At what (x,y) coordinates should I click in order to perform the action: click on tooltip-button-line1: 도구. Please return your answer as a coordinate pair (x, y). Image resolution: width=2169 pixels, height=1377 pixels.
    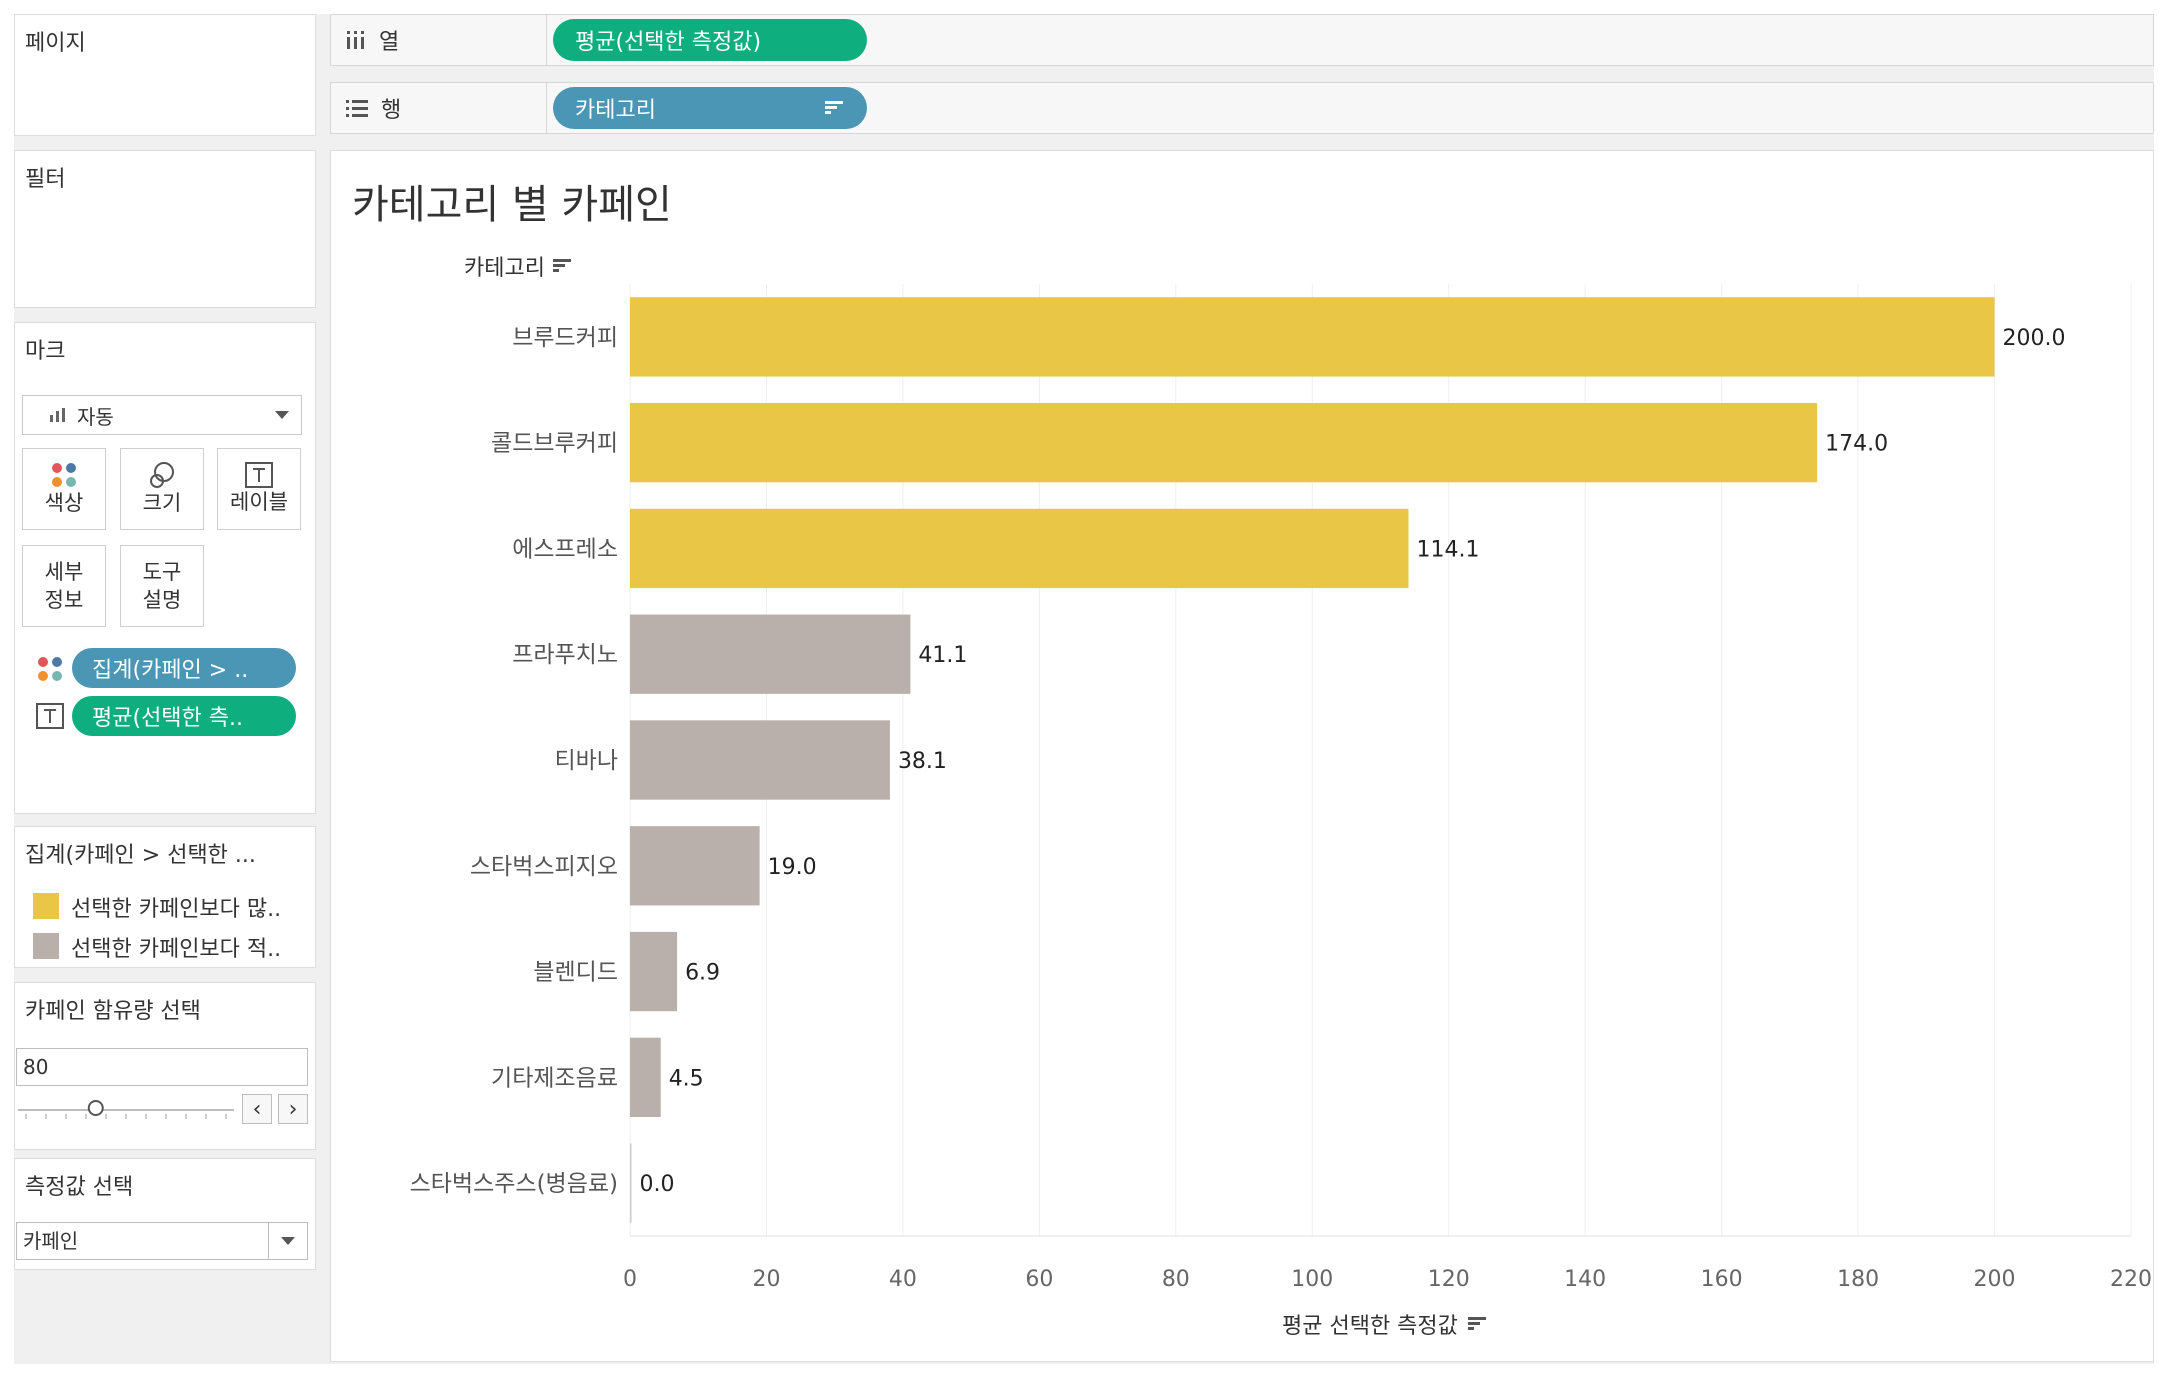
    Looking at the image, I should click on (162, 572).